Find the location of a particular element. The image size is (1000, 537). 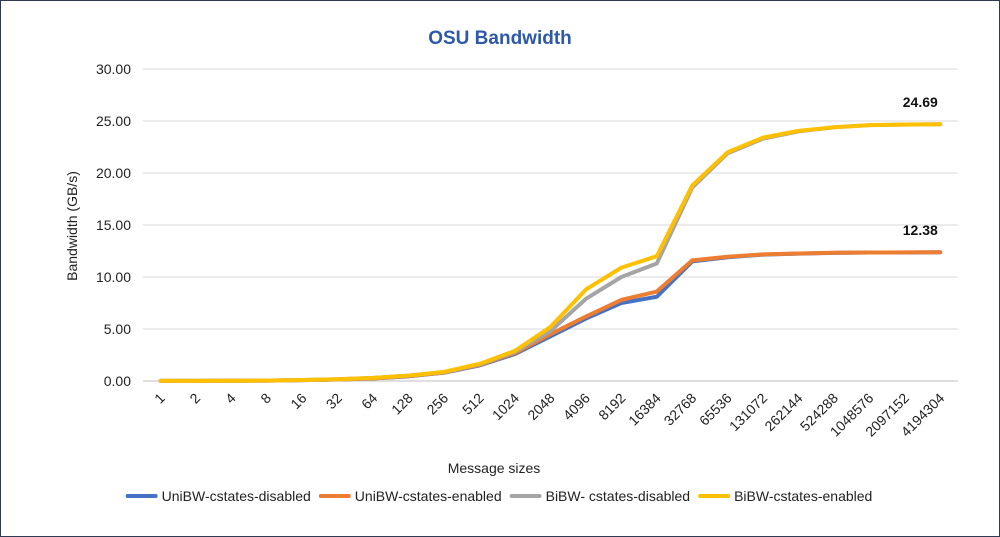

x-tick-label: 128 is located at coordinates (402, 404).